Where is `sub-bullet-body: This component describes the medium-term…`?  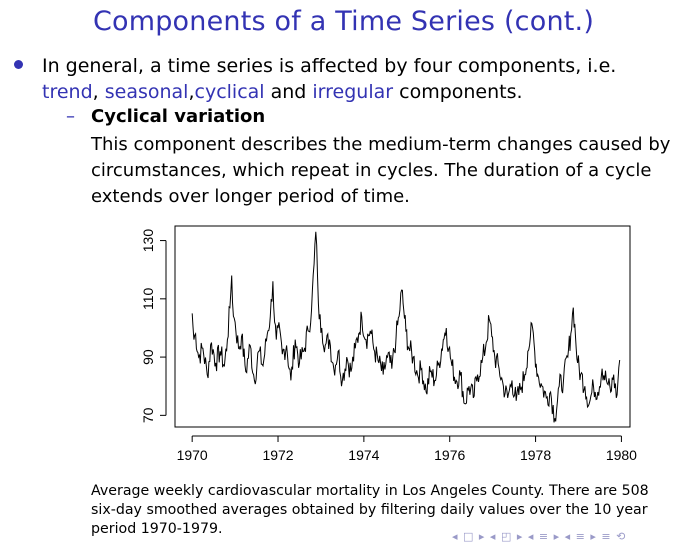
sub-bullet-body: This component describes the medium-term… is located at coordinates (381, 170).